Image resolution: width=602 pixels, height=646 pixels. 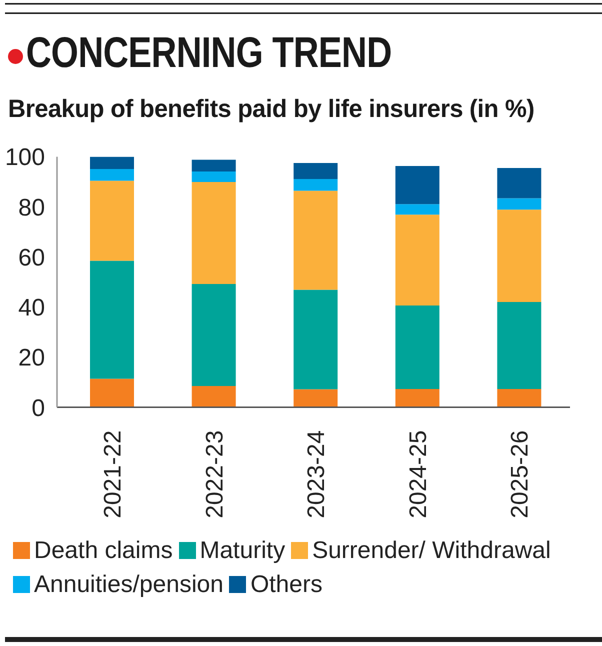 I want to click on x-tick-label: 2025-26, so click(x=520, y=474).